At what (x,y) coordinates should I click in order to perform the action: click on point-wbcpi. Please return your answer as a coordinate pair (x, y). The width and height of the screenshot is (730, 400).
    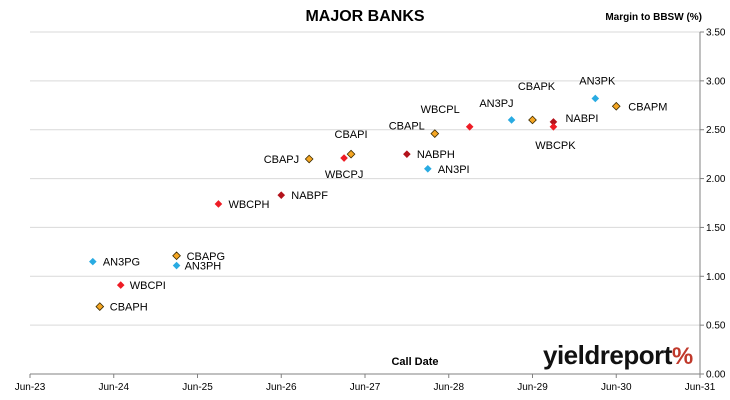
    Looking at the image, I should click on (120, 285).